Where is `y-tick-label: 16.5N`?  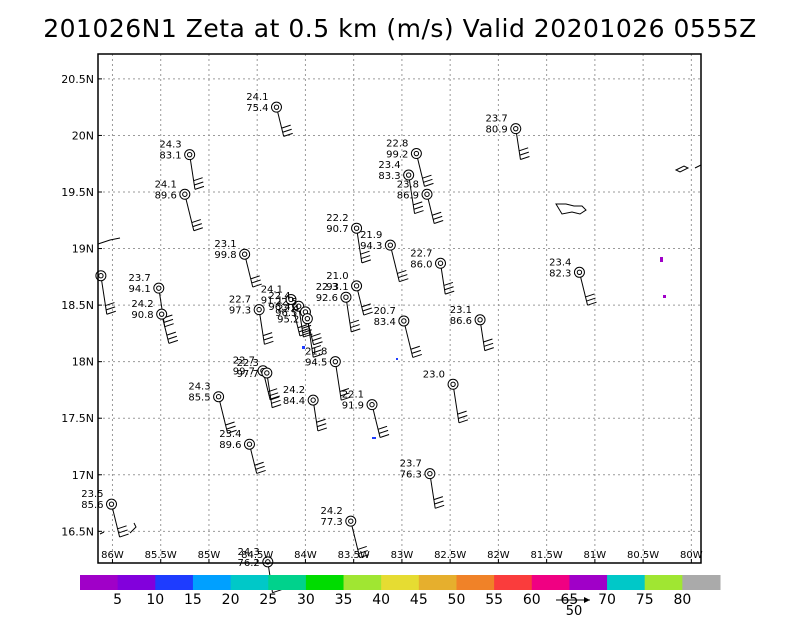
y-tick-label: 16.5N is located at coordinates (77, 531).